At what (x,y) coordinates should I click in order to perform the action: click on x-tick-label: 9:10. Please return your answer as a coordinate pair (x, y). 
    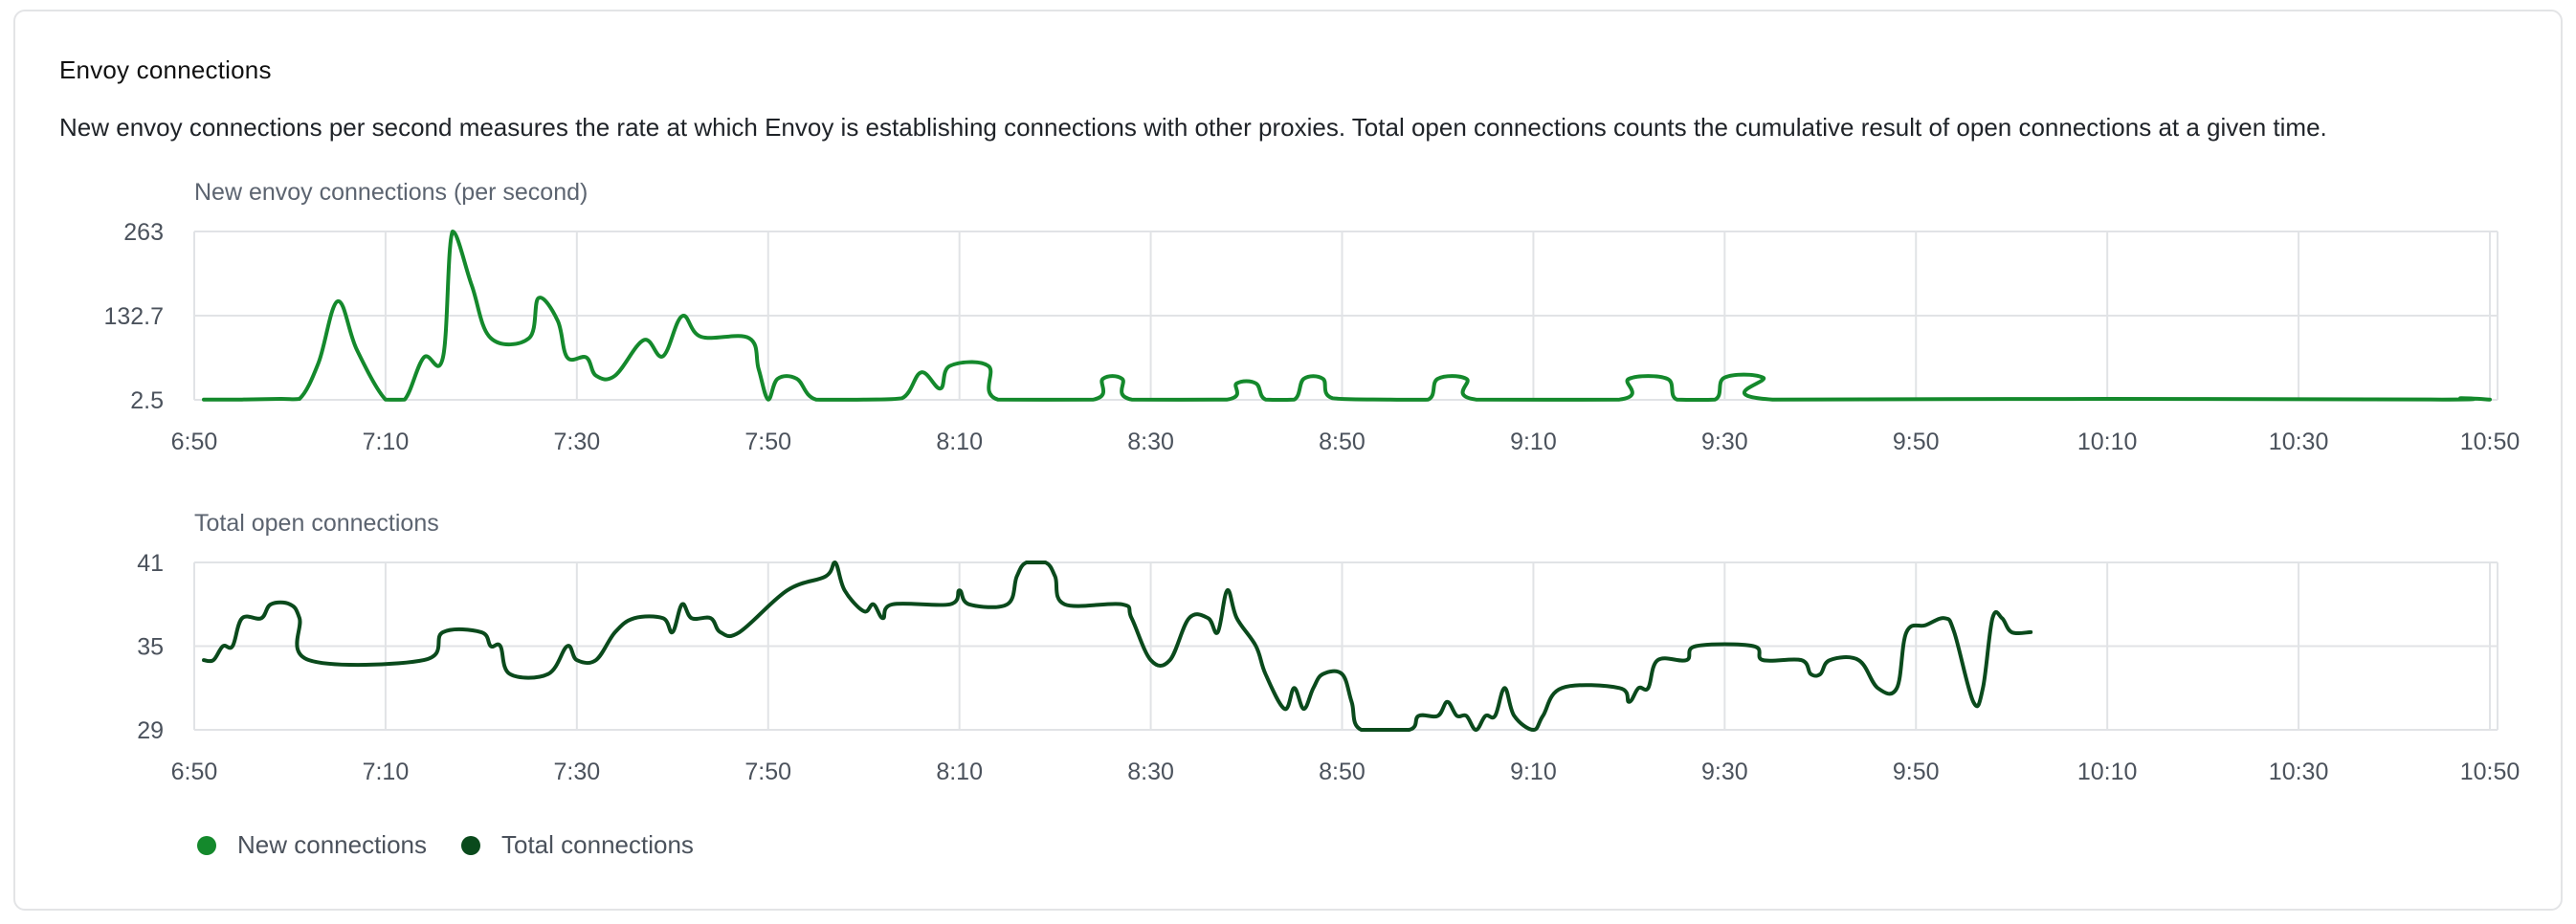
    Looking at the image, I should click on (1533, 442).